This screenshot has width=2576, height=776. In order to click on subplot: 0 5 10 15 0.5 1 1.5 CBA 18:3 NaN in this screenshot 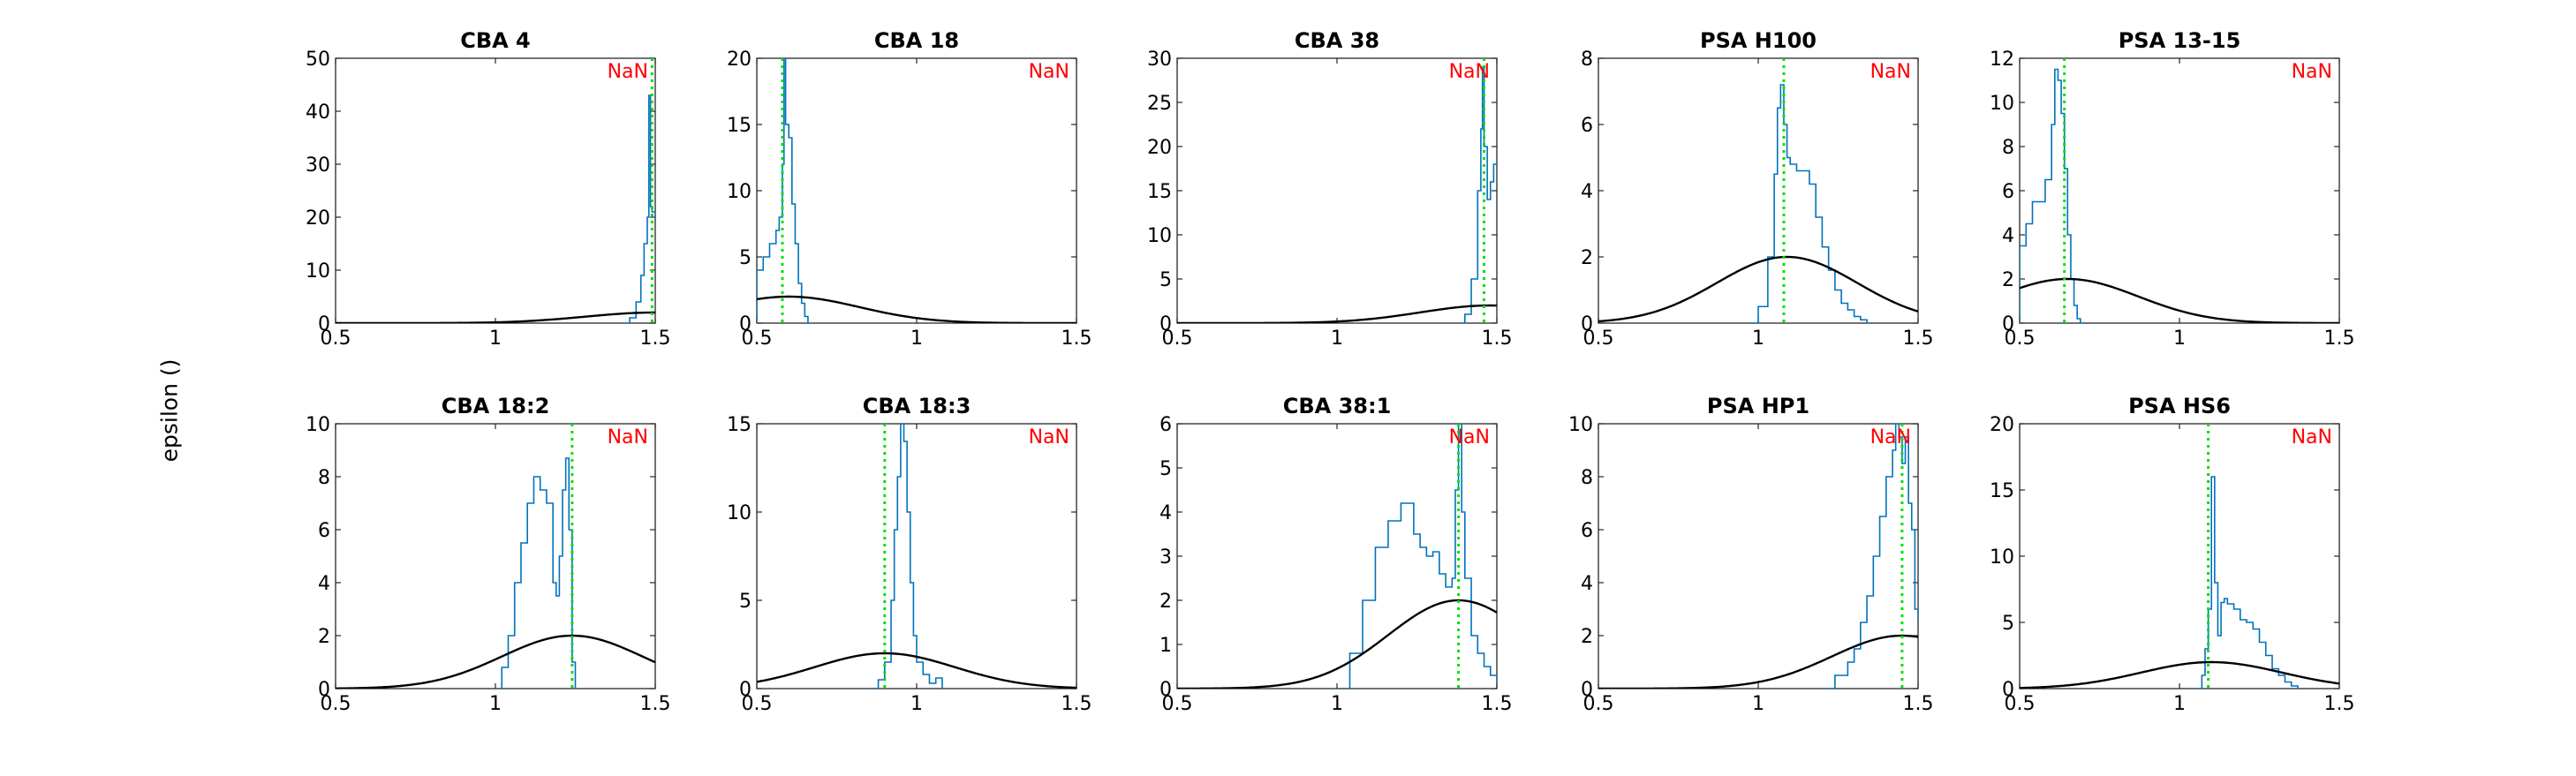, I will do `click(910, 554)`.